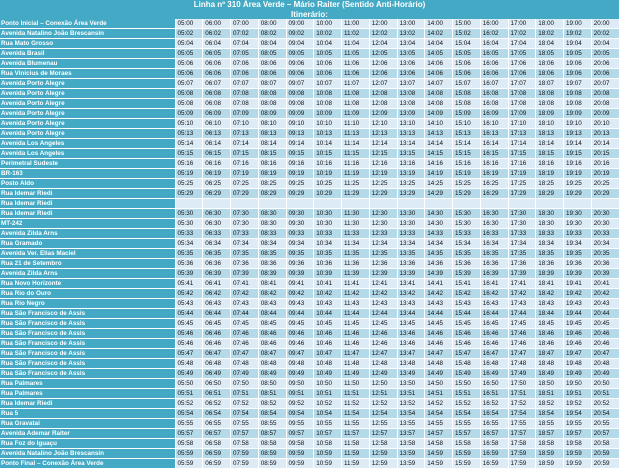  Describe the element at coordinates (577, 383) in the screenshot. I see `departure-time: 19:50` at that location.